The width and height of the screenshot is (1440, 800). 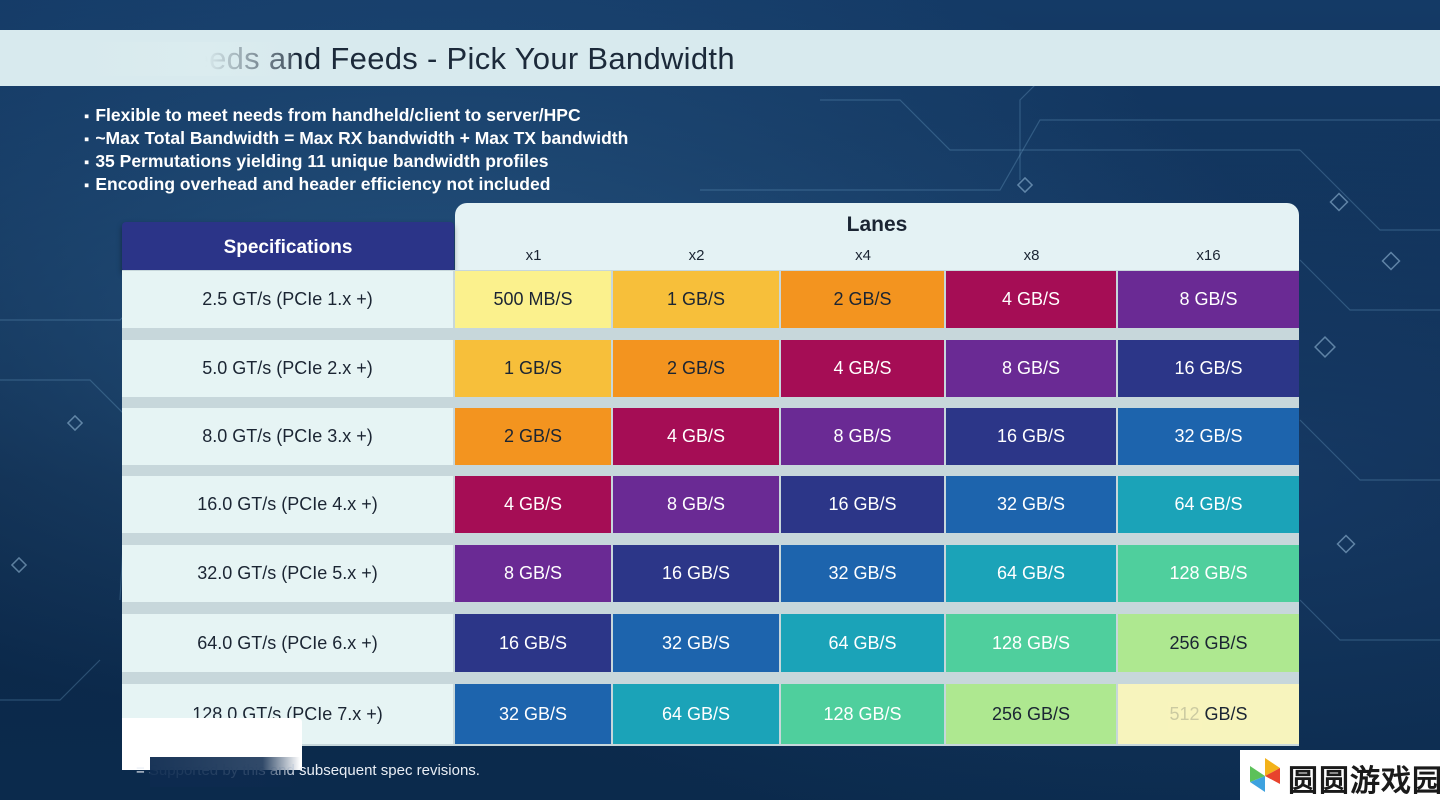 I want to click on lanes-title: Lanes, so click(x=877, y=224).